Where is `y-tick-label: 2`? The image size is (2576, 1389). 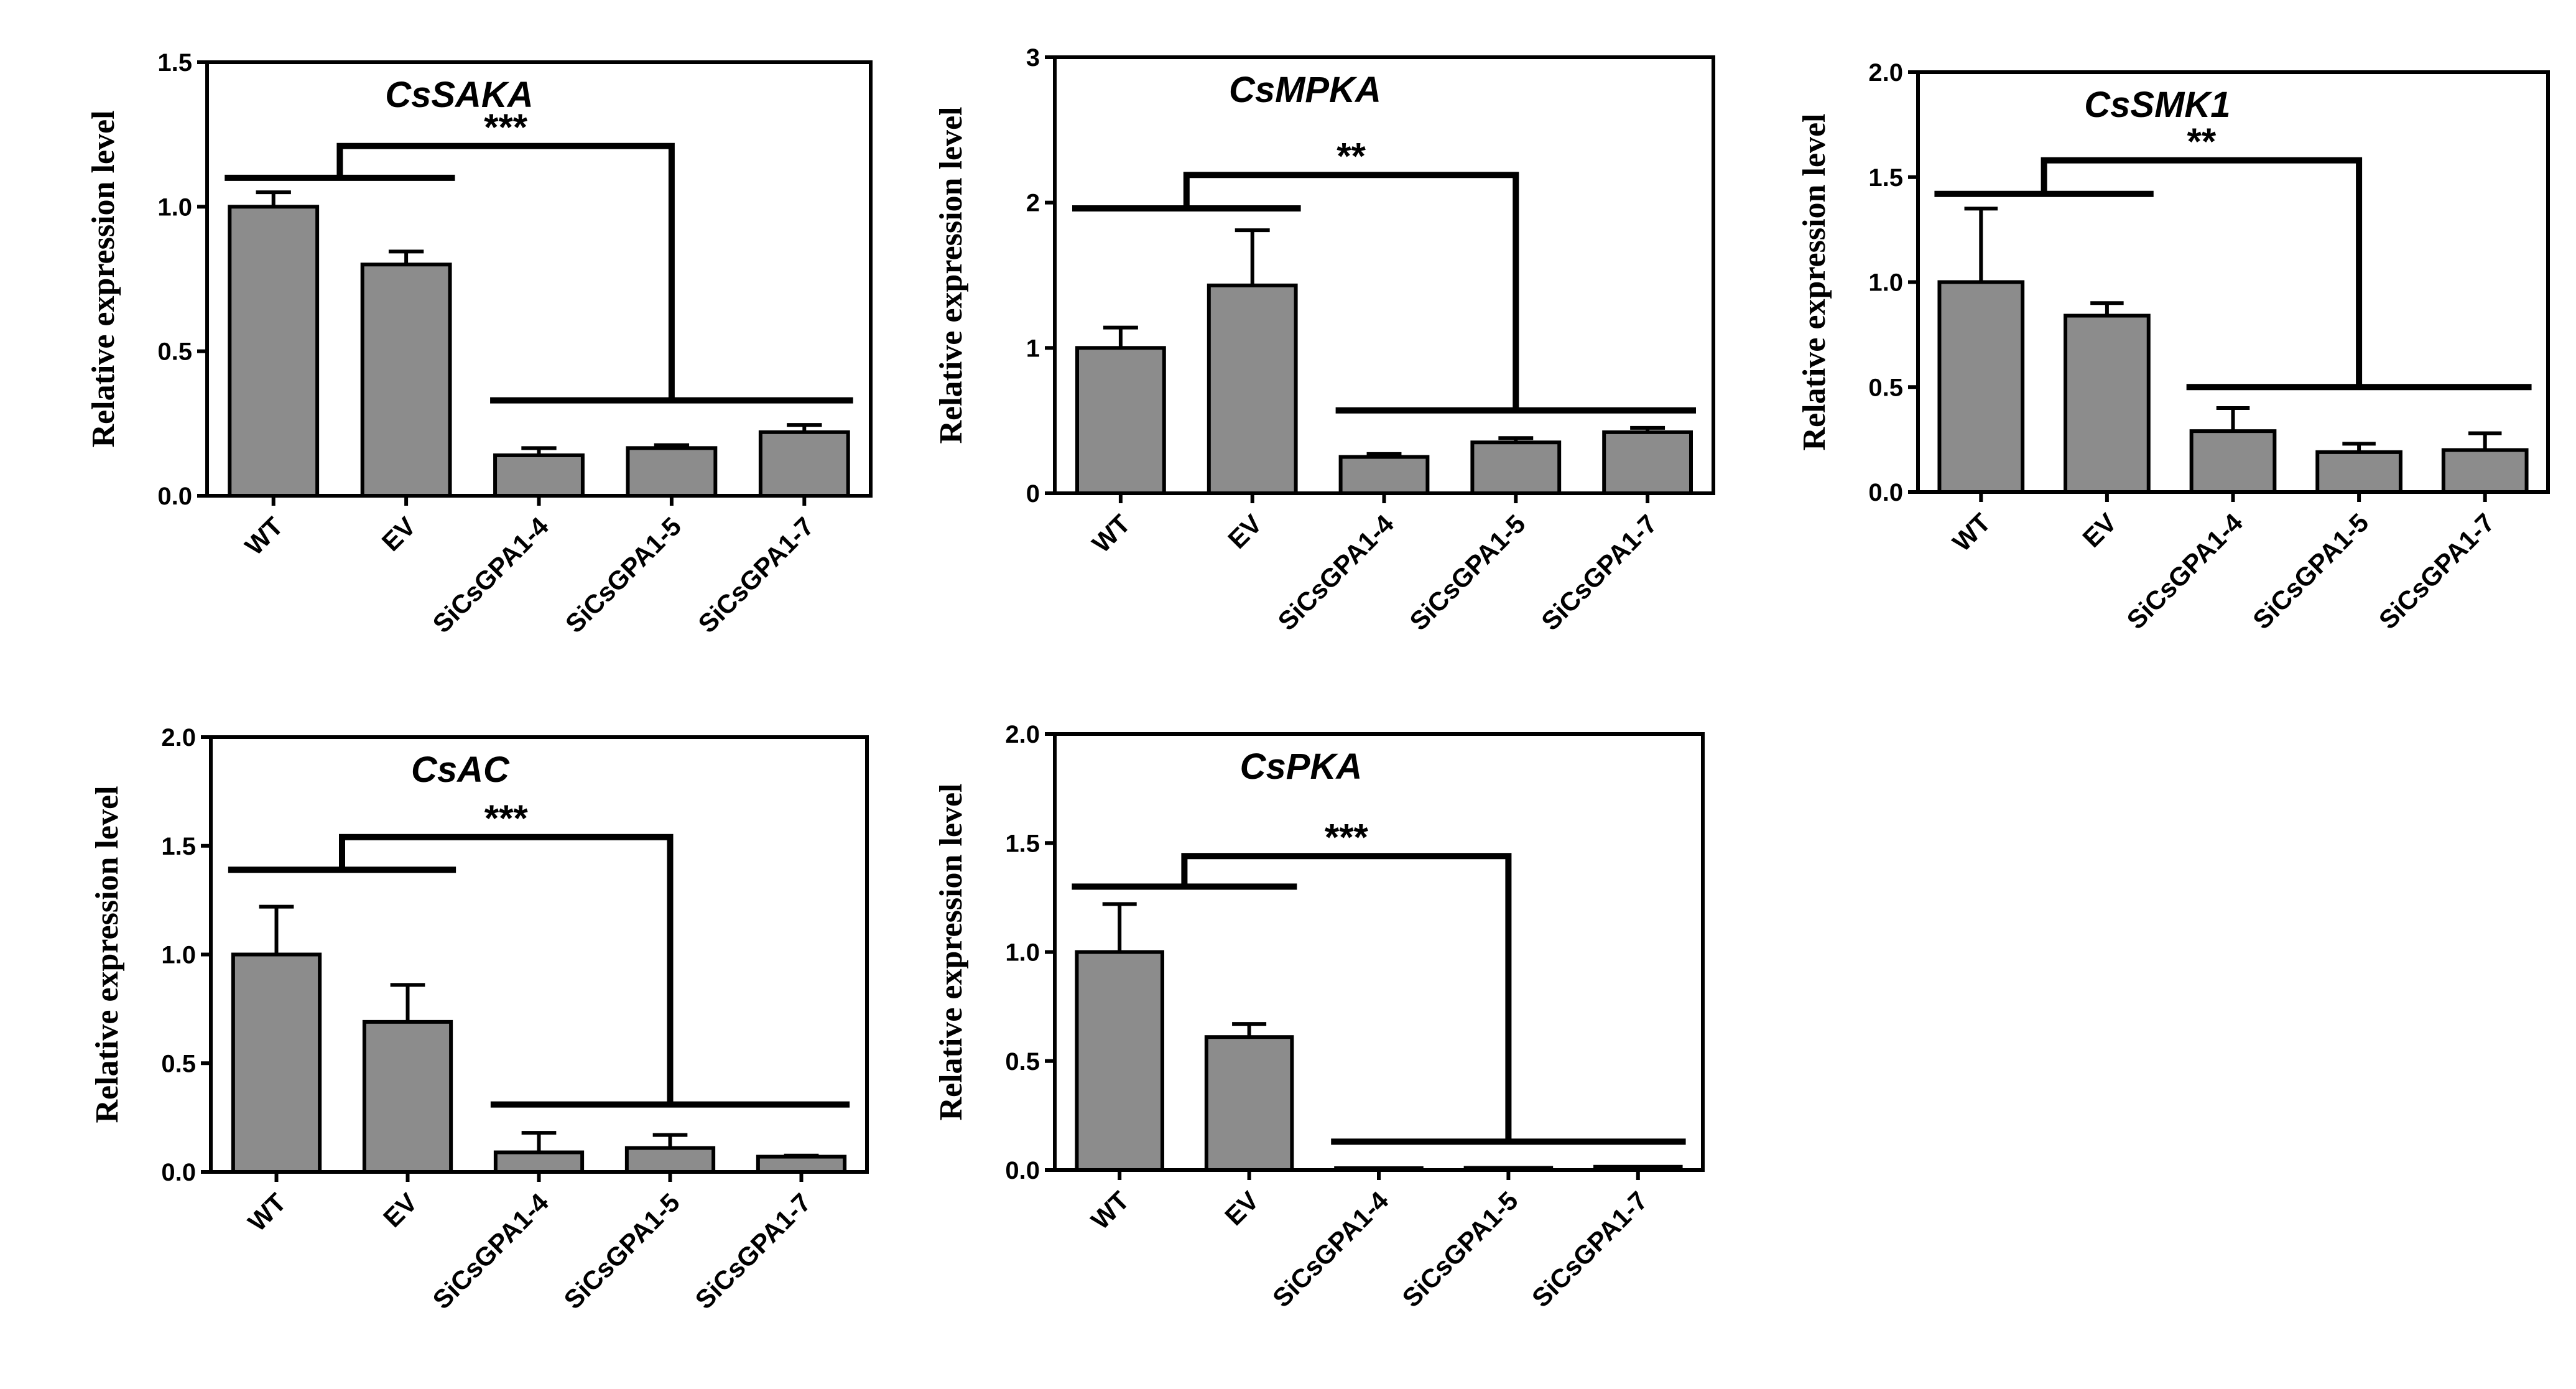
y-tick-label: 2 is located at coordinates (1033, 203).